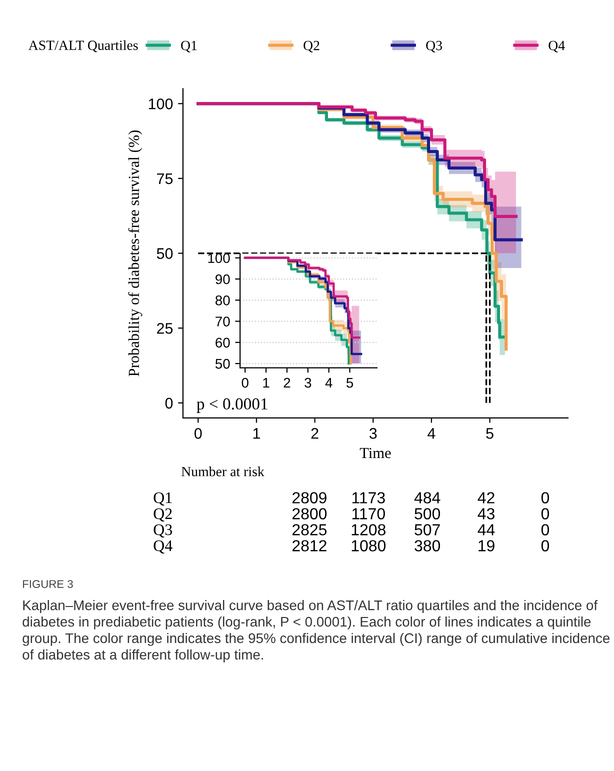 The width and height of the screenshot is (614, 771). Describe the element at coordinates (309, 514) in the screenshot. I see `data-label: 2800` at that location.